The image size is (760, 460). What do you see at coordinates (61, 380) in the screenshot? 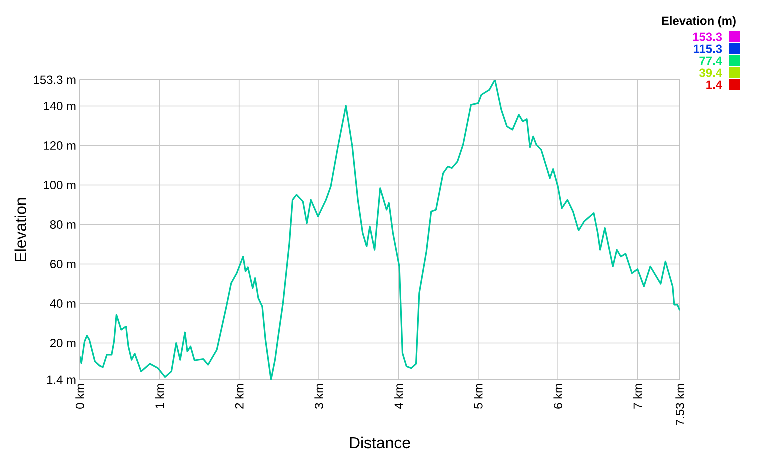
I see `y-tick-label: 1.4 m` at bounding box center [61, 380].